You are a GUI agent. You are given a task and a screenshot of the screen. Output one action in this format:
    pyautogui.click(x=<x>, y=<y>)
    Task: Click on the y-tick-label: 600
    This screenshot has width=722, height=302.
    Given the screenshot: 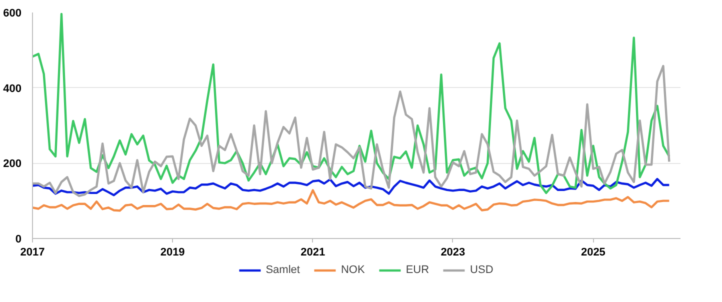 What is the action you would take?
    pyautogui.click(x=12, y=14)
    